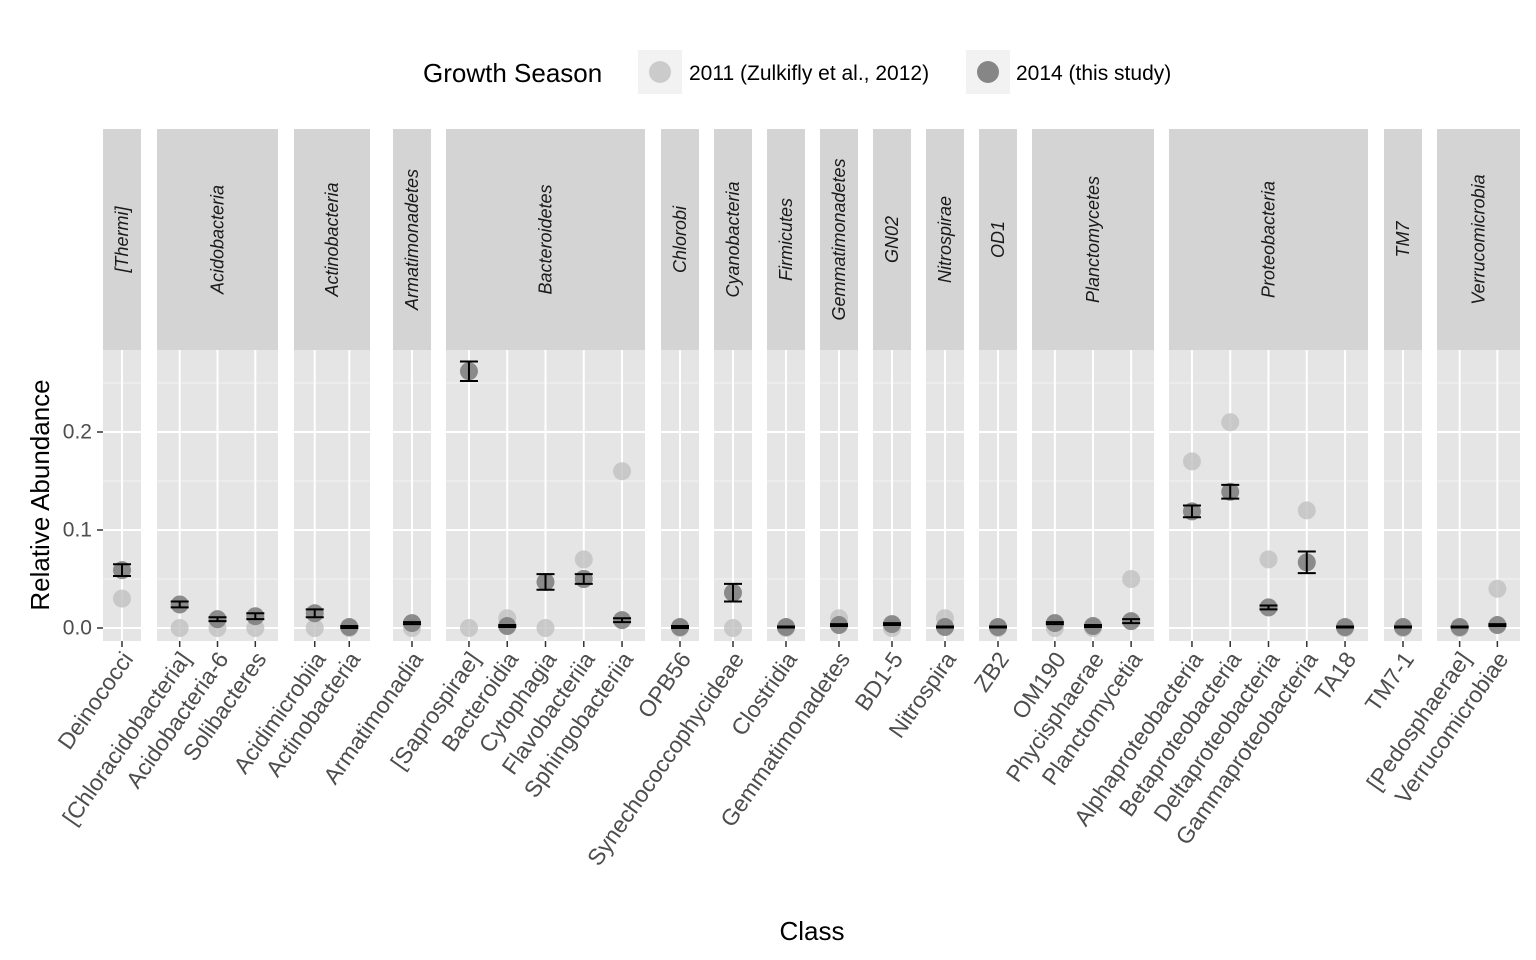 The height and width of the screenshot is (960, 1536). Describe the element at coordinates (733, 628) in the screenshot. I see `point-2011-synechococcophycideae` at that location.